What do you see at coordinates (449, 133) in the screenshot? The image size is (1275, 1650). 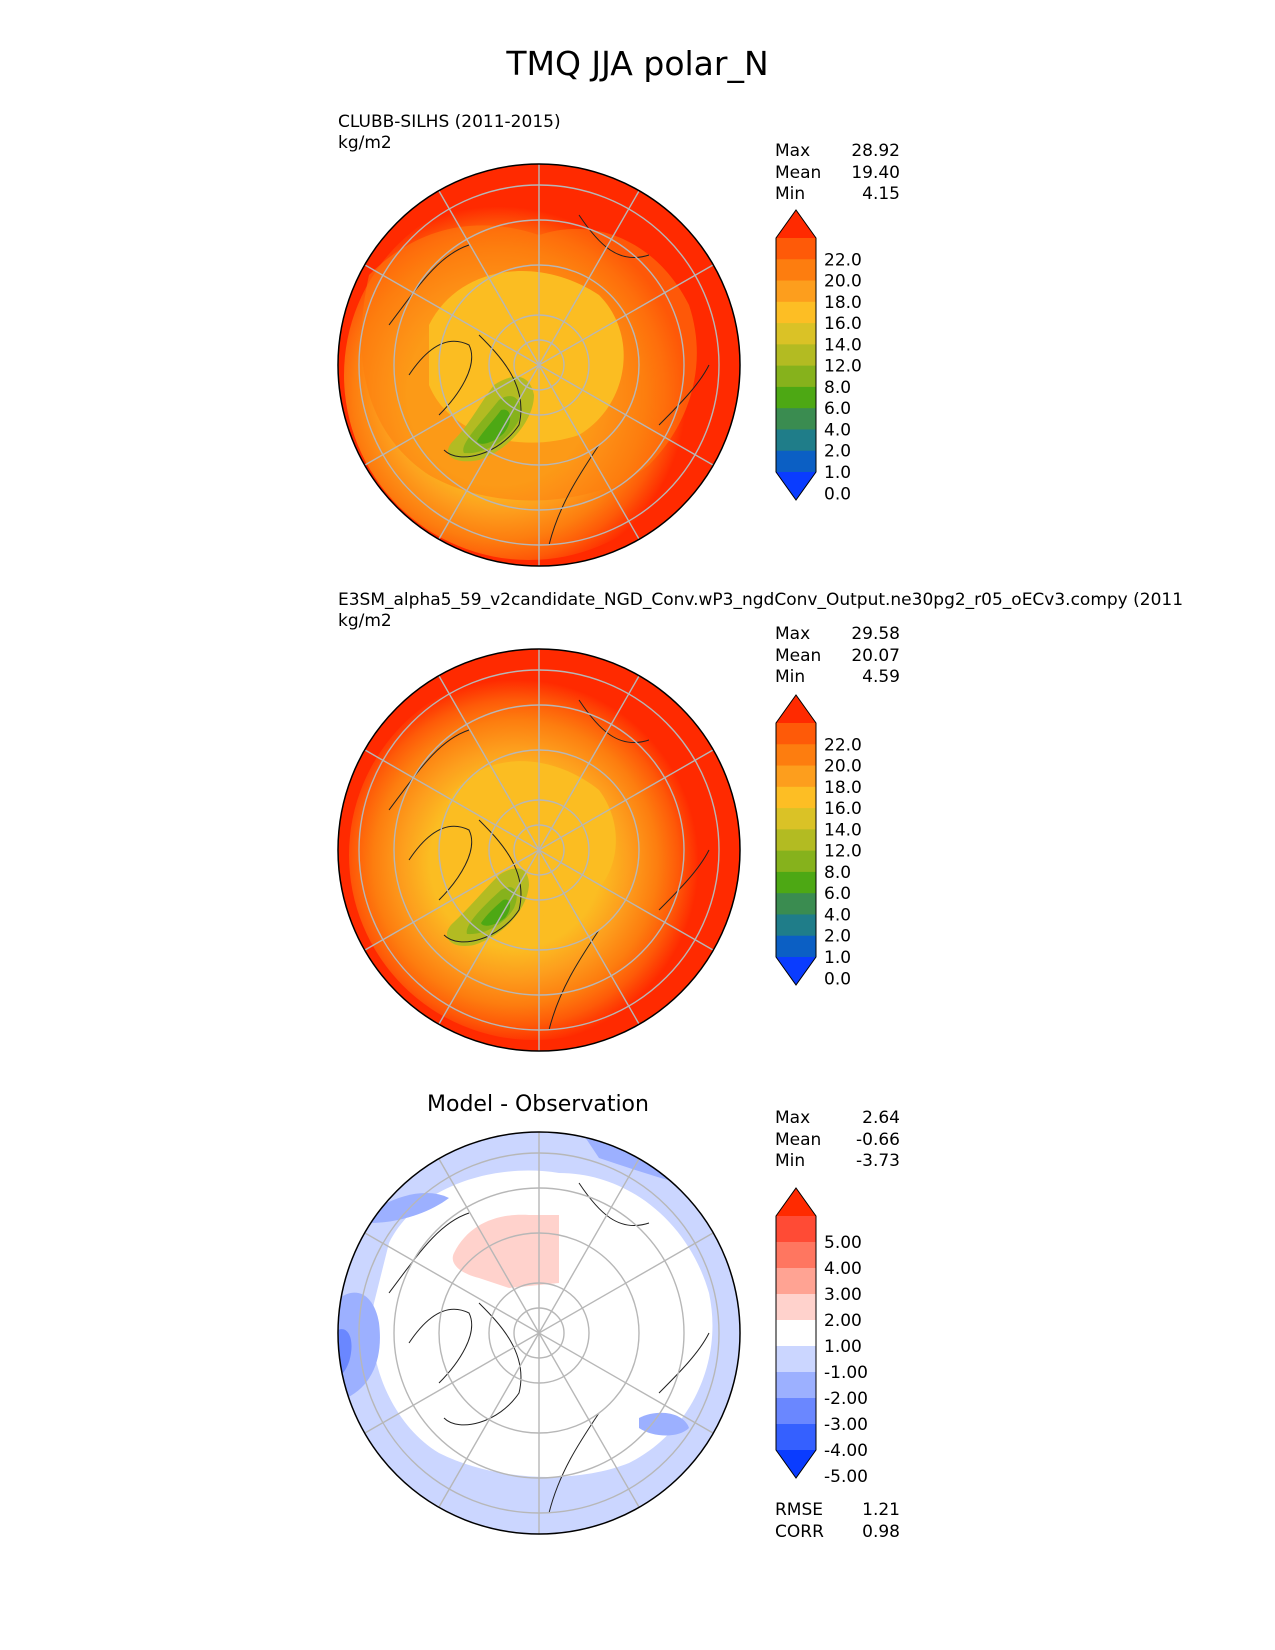 I see `panel-1-title: CLUBB-SILHS (2011-2015) kg/m2` at bounding box center [449, 133].